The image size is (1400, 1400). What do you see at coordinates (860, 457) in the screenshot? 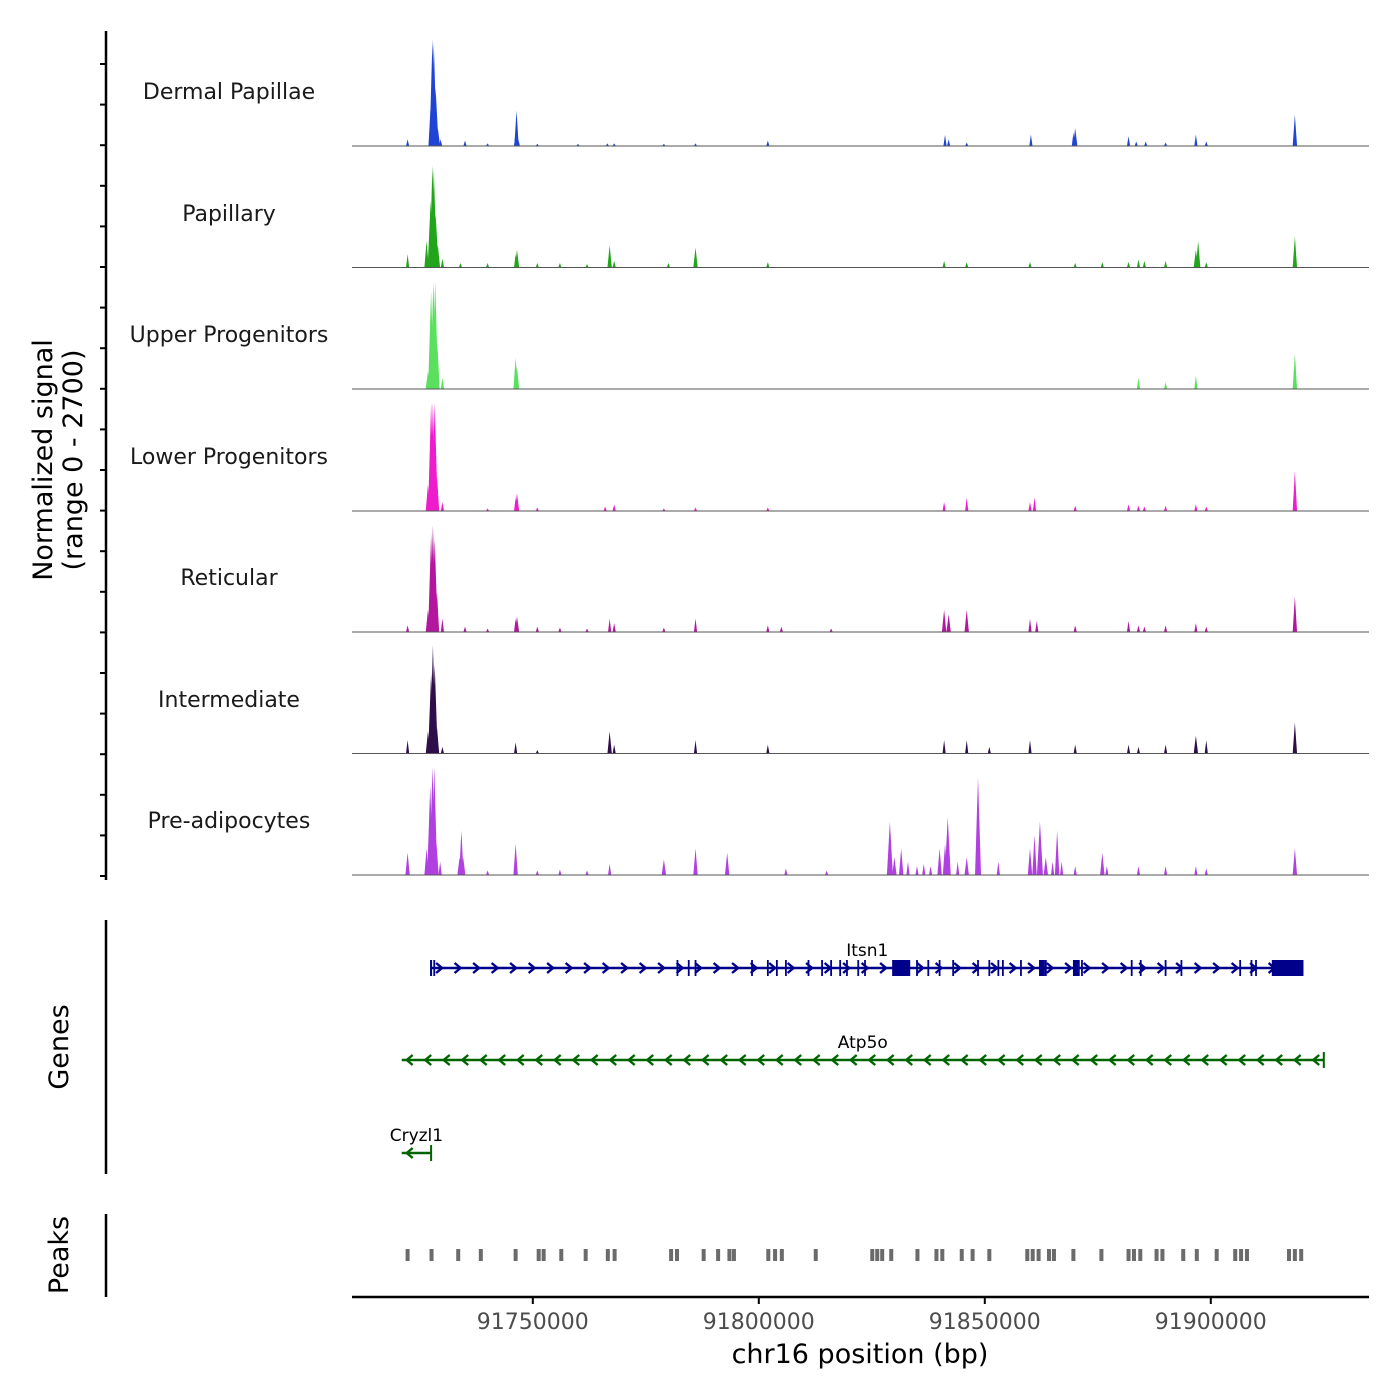
I see `signal-track-lower-progenitors` at bounding box center [860, 457].